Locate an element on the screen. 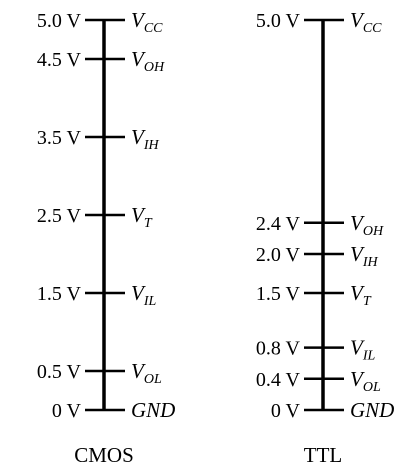  ttl-v-oh-voltage-label: 2.4 V is located at coordinates (278, 224).